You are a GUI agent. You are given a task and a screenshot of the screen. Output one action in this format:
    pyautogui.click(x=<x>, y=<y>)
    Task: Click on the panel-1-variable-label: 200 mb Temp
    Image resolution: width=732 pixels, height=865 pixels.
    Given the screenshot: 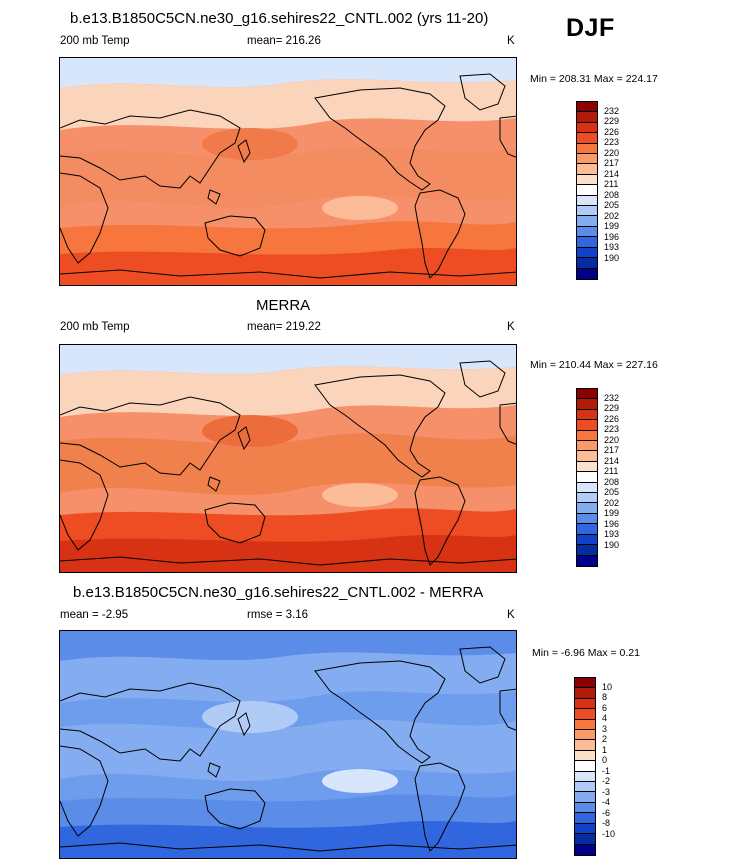 What is the action you would take?
    pyautogui.click(x=95, y=41)
    